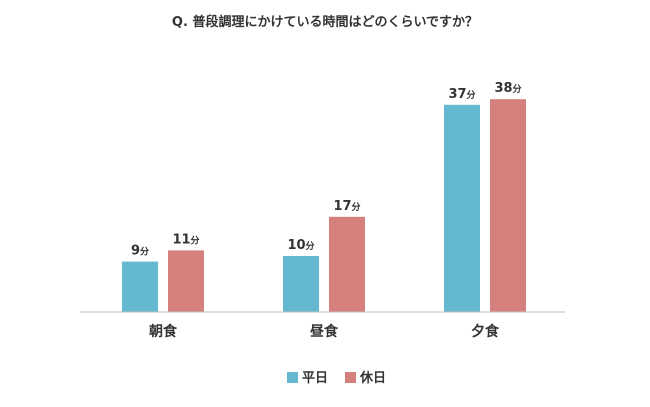 The image size is (650, 407). What do you see at coordinates (372, 378) in the screenshot?
I see `legend-label-2: 休日` at bounding box center [372, 378].